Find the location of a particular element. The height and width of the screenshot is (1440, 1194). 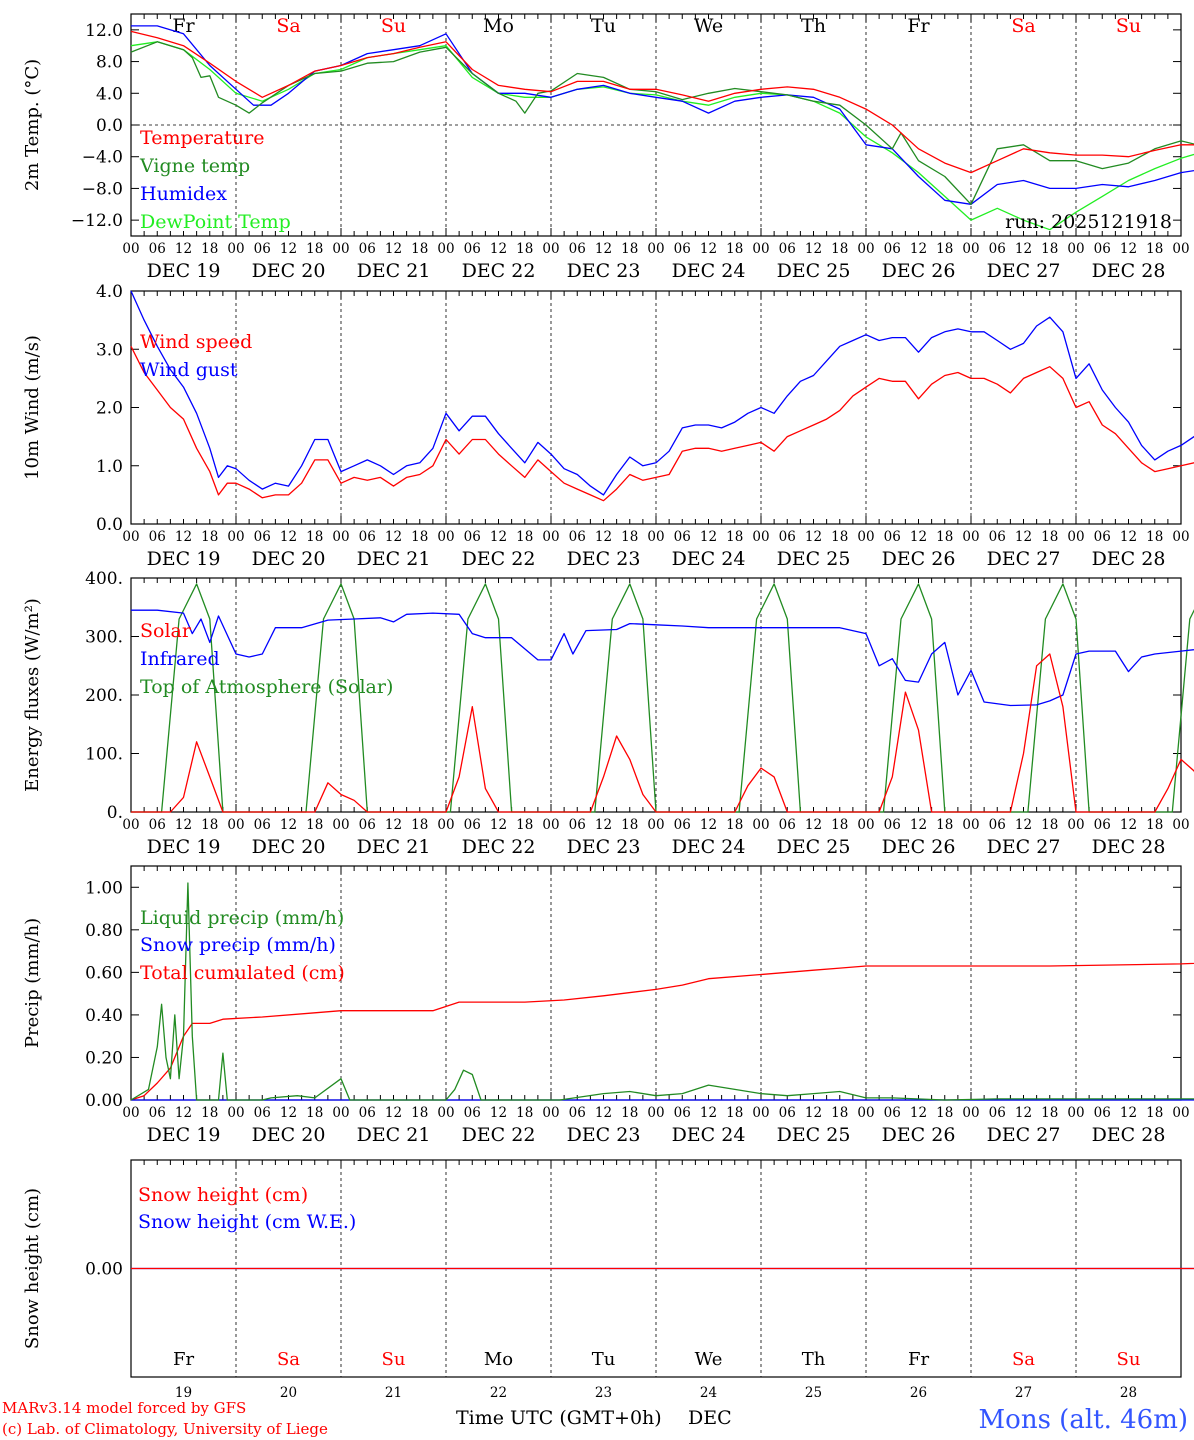

legend-entry: Snow precip (mm/h) is located at coordinates (238, 945).